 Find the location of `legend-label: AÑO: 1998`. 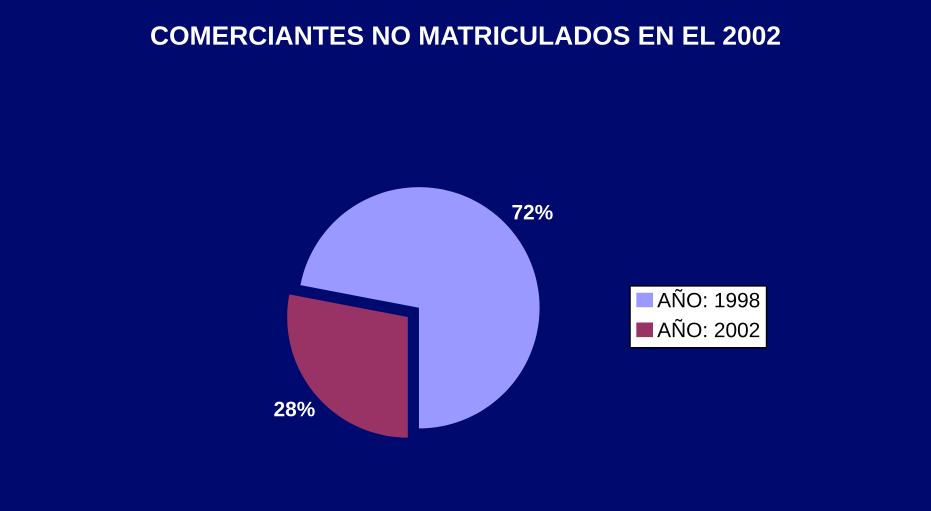

legend-label: AÑO: 1998 is located at coordinates (708, 298).